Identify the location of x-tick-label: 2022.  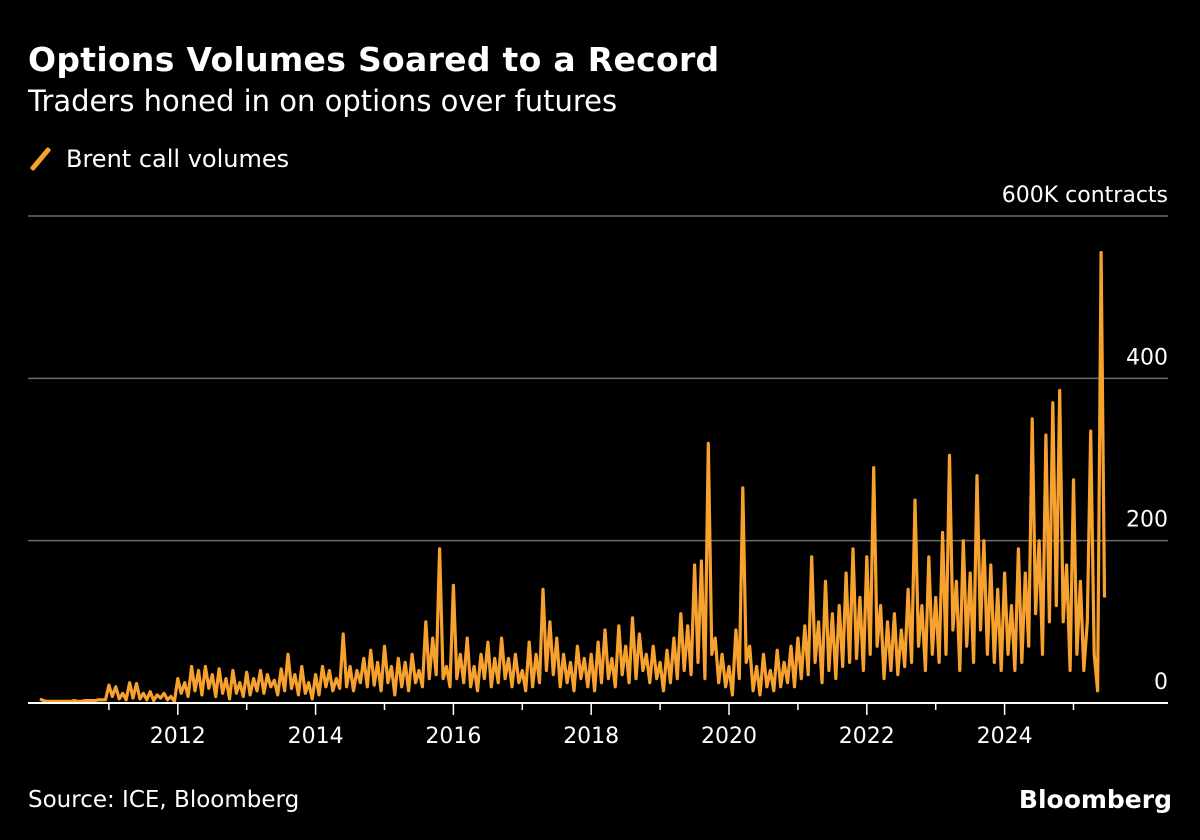
(867, 736).